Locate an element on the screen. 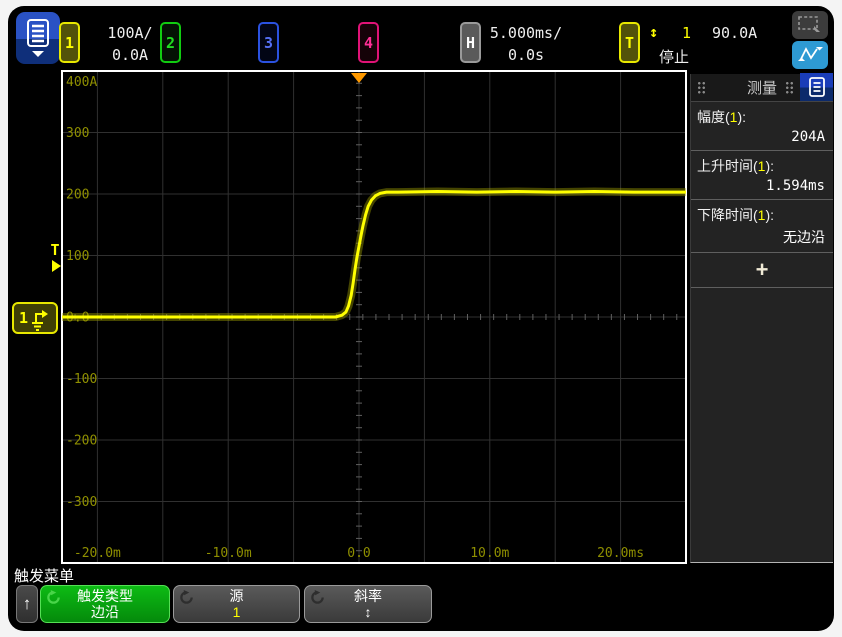  up-arrow-icon: ↑ is located at coordinates (27, 603).